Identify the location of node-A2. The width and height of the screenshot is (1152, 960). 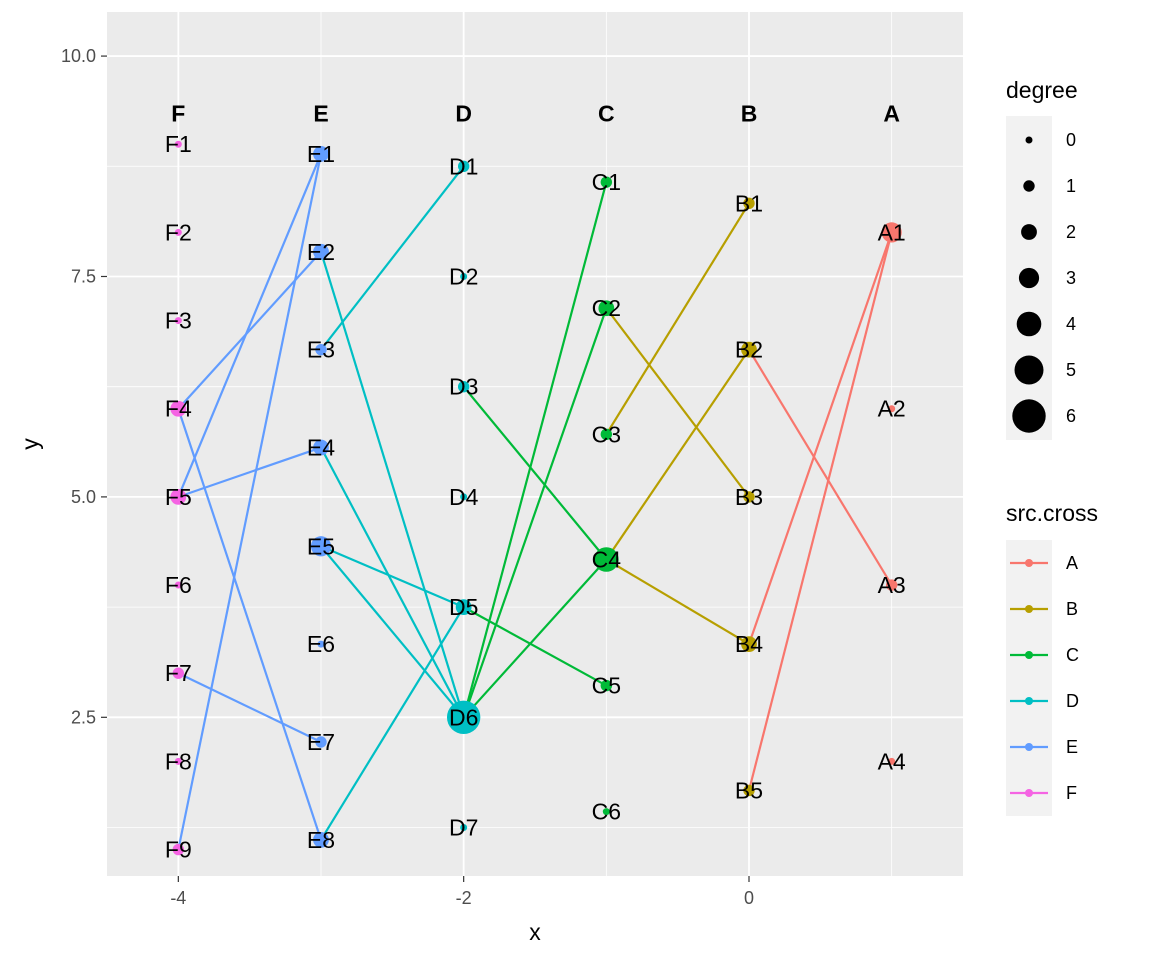
(892, 409).